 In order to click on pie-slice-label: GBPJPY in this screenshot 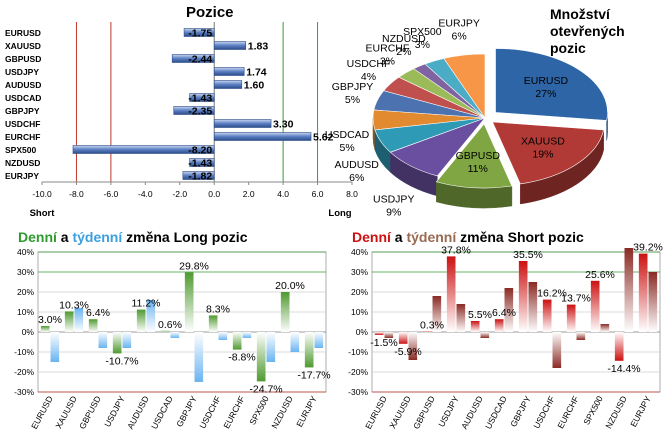, I will do `click(352, 87)`.